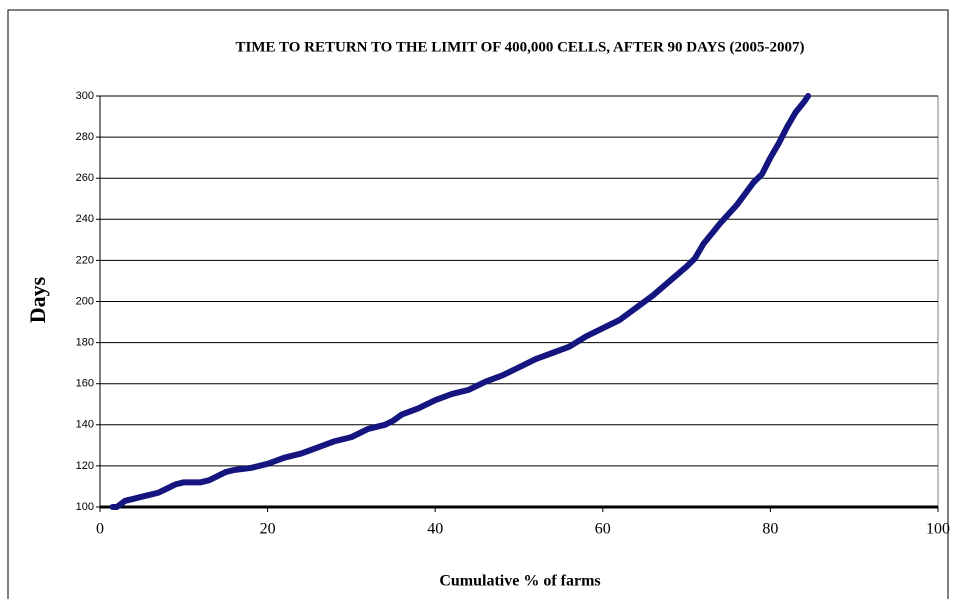 The height and width of the screenshot is (599, 953). Describe the element at coordinates (770, 529) in the screenshot. I see `x-tick-label: 80` at that location.